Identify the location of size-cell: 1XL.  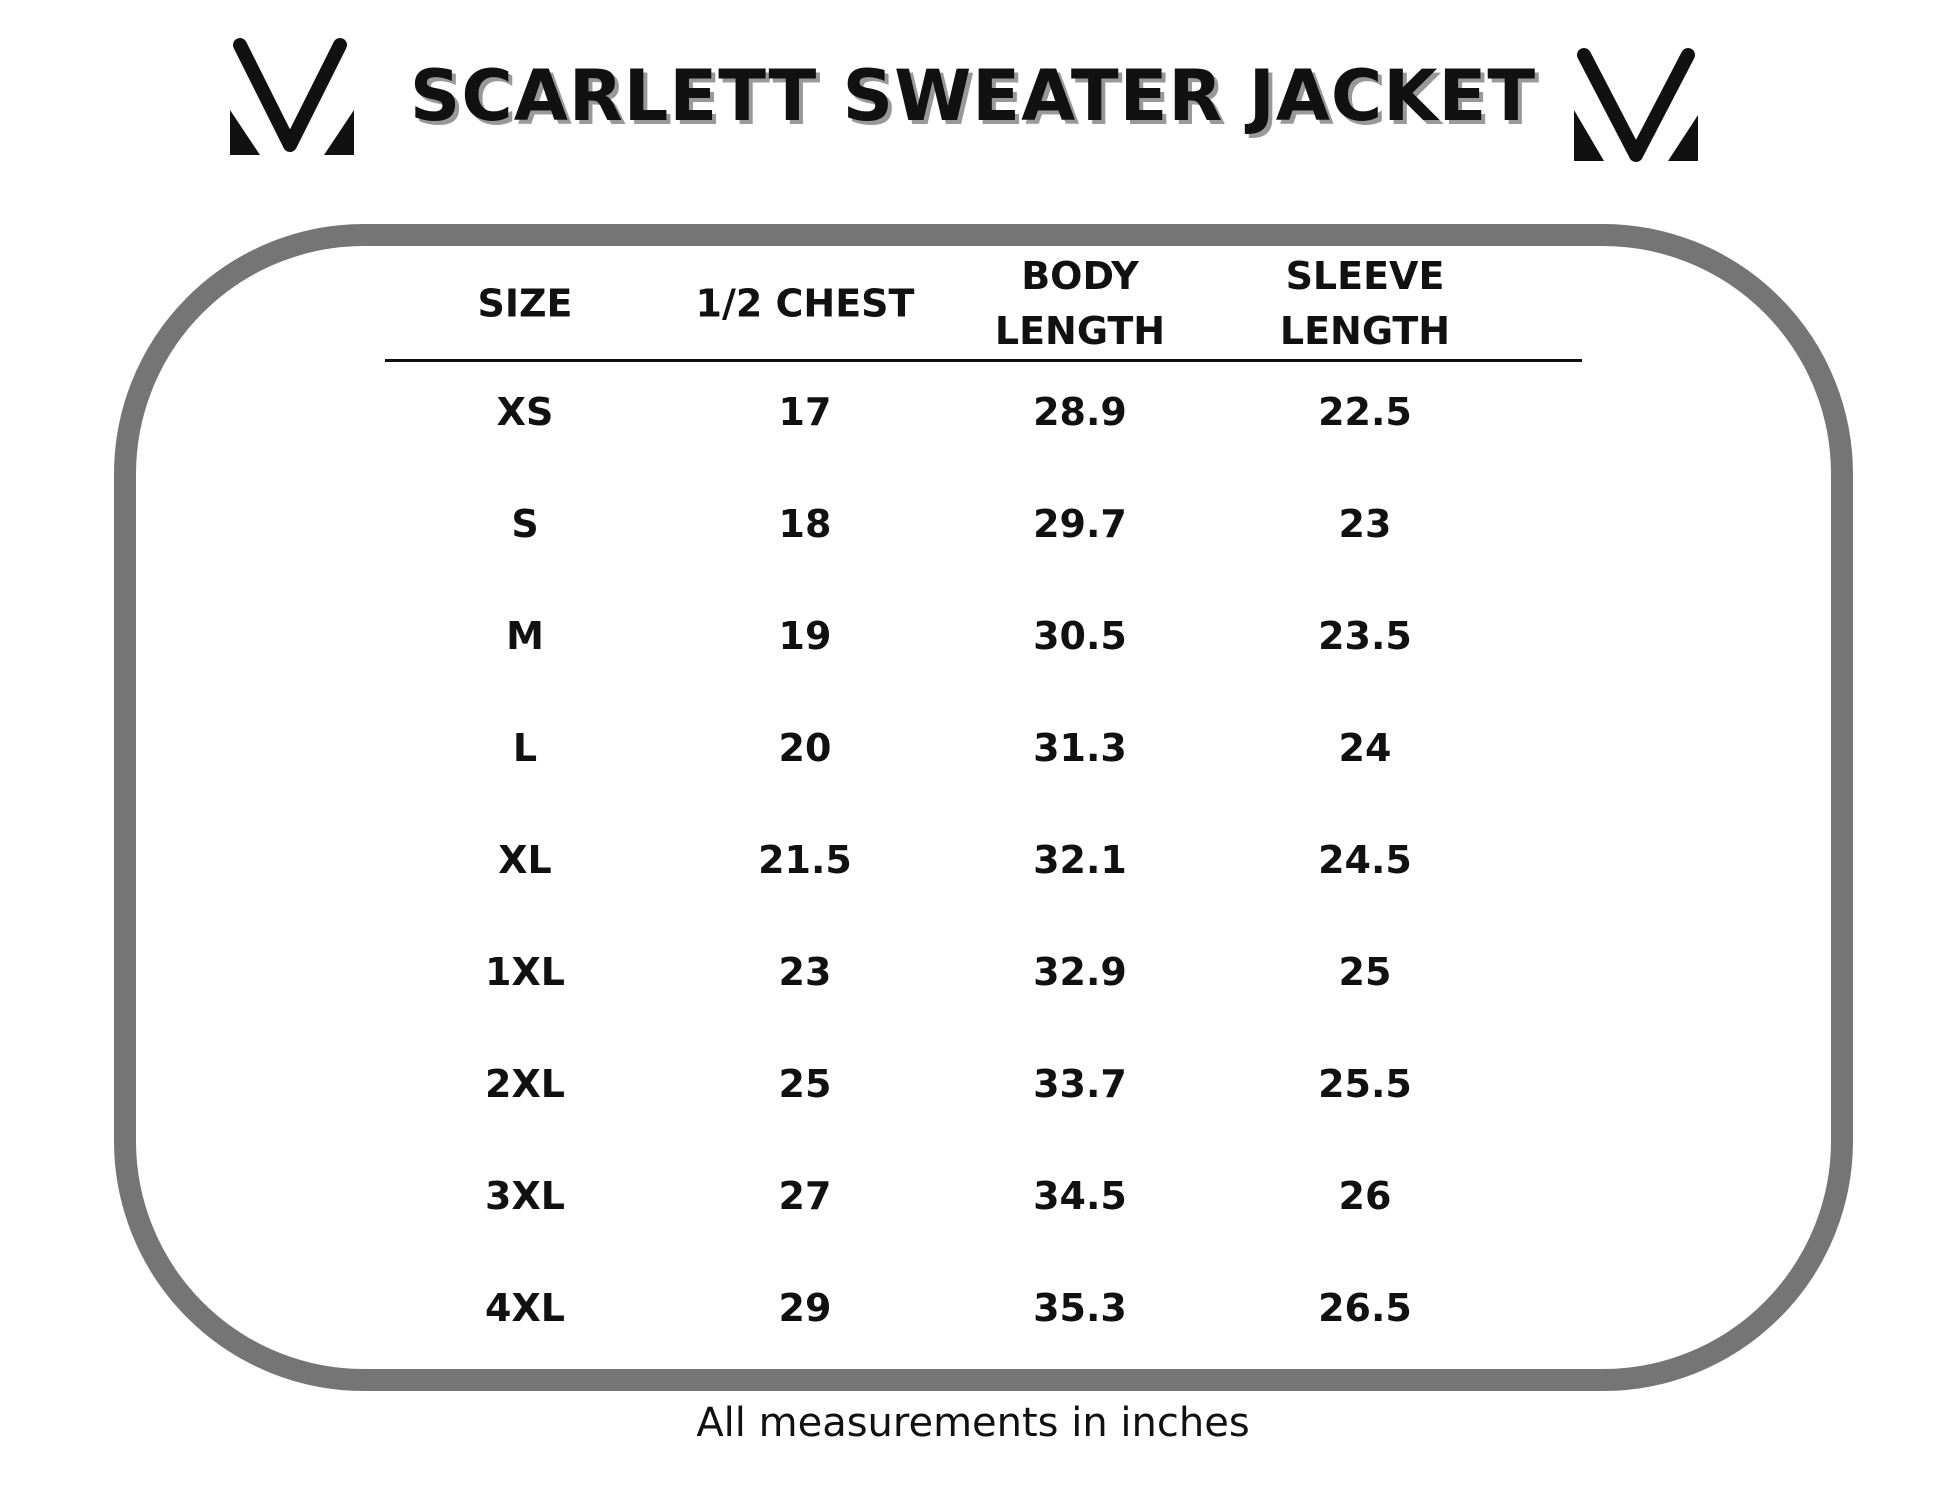
(525, 972).